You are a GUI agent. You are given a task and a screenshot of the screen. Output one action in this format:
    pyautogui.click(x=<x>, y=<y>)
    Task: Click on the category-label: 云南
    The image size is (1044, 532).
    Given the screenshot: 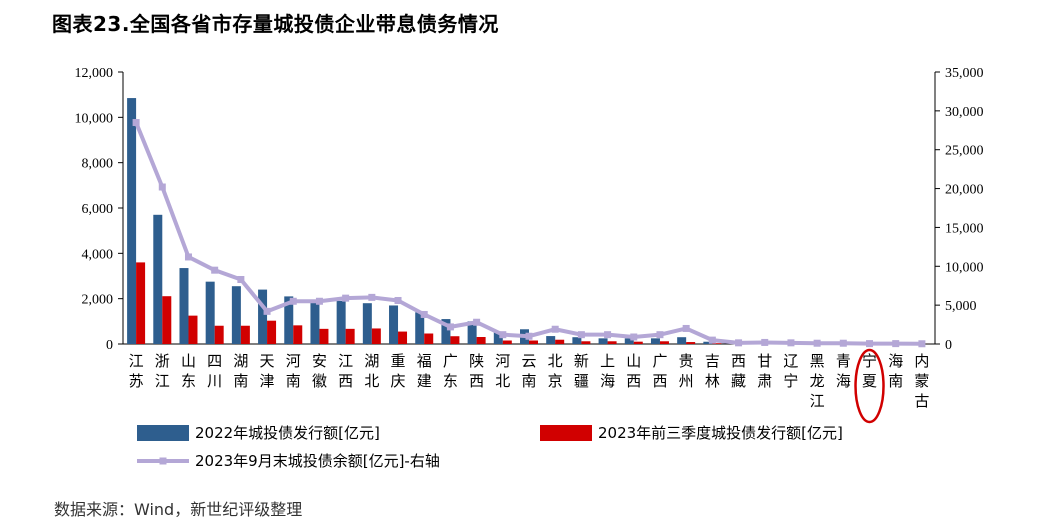 What is the action you would take?
    pyautogui.click(x=528, y=371)
    